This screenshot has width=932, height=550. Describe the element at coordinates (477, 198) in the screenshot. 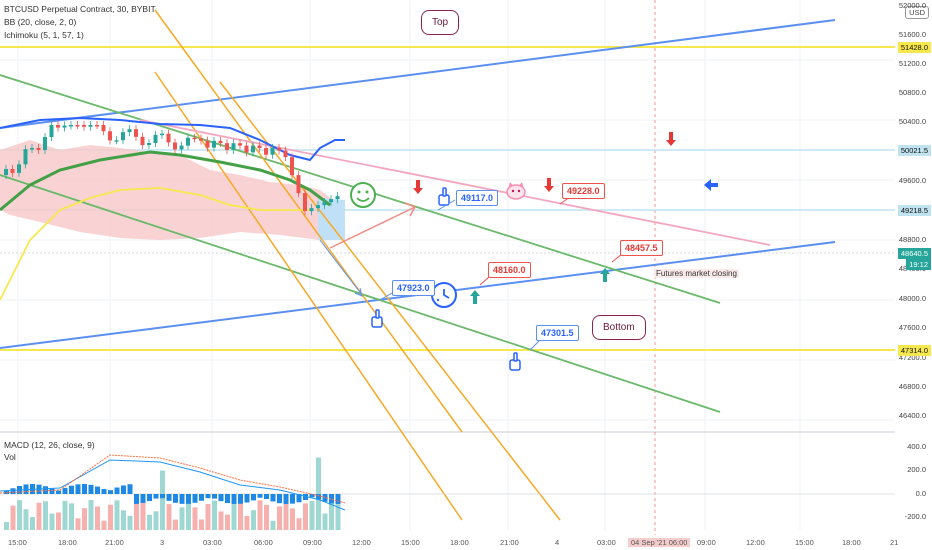

I see `callout-49117: 49117.0` at that location.